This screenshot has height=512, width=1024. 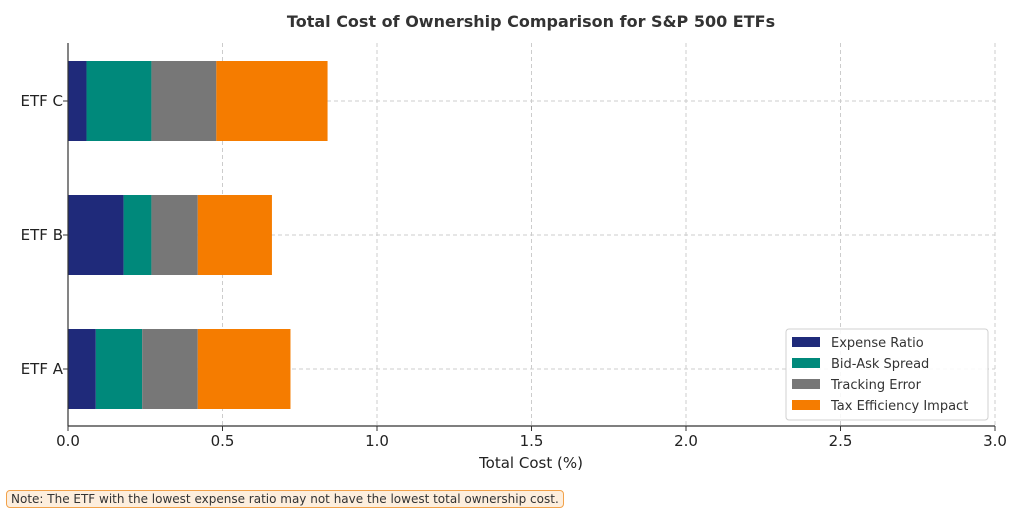 I want to click on bar-etf-c-expense-ratio, so click(x=77, y=101).